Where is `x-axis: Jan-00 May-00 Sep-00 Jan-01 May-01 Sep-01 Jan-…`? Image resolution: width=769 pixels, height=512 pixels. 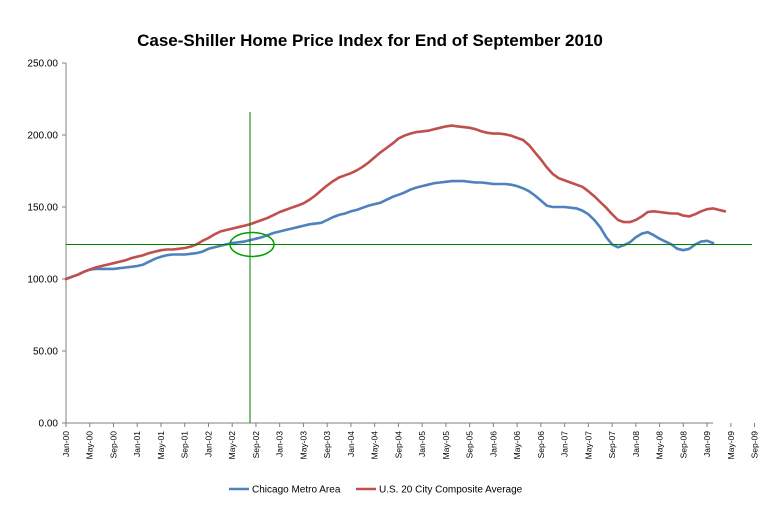 x-axis: Jan-00 May-00 Sep-00 Jan-01 May-01 Sep-01 Jan-… is located at coordinates (410, 441).